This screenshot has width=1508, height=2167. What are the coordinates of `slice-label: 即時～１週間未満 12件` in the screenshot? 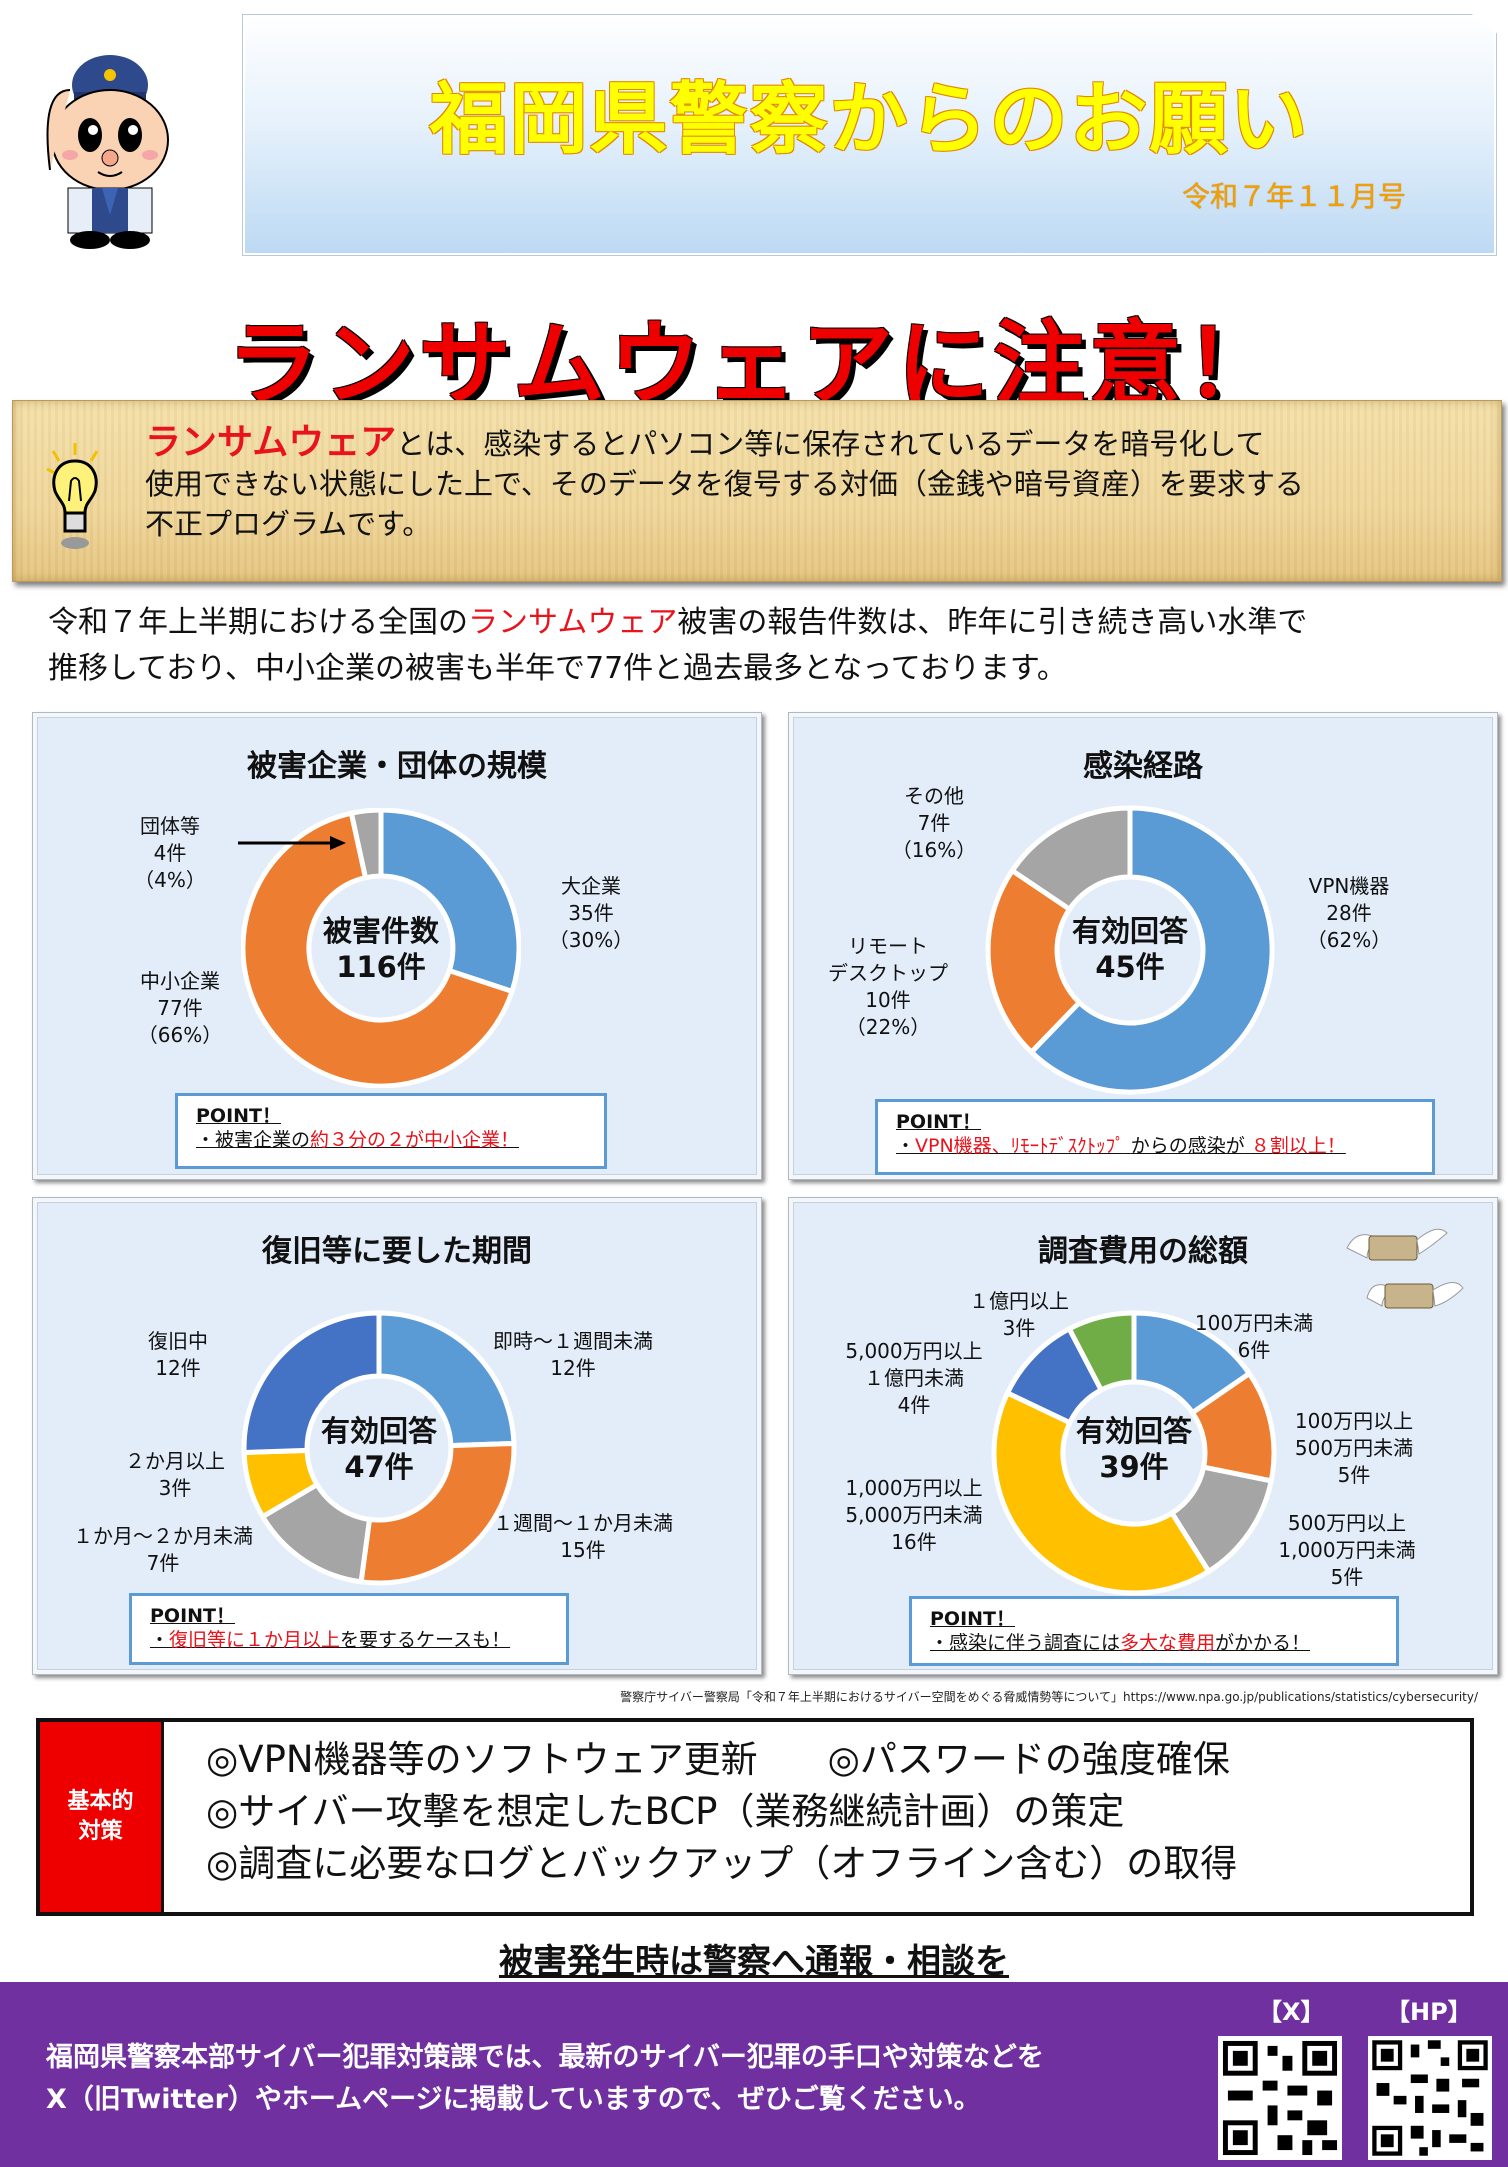 It's located at (573, 1354).